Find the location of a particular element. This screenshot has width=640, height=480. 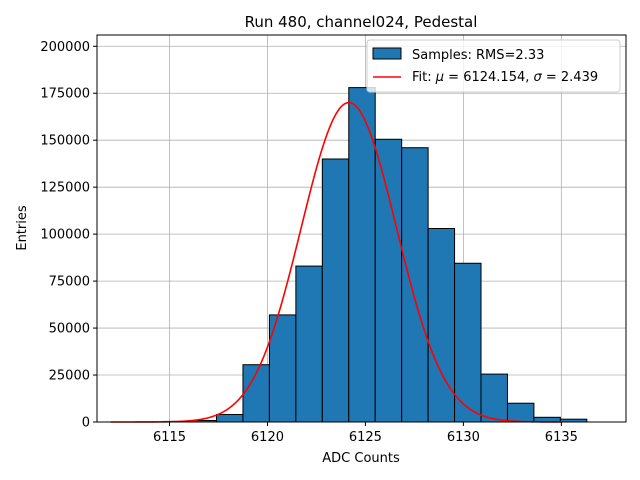

legend-histogram-label: Samples: RMS=2.33 is located at coordinates (478, 55).